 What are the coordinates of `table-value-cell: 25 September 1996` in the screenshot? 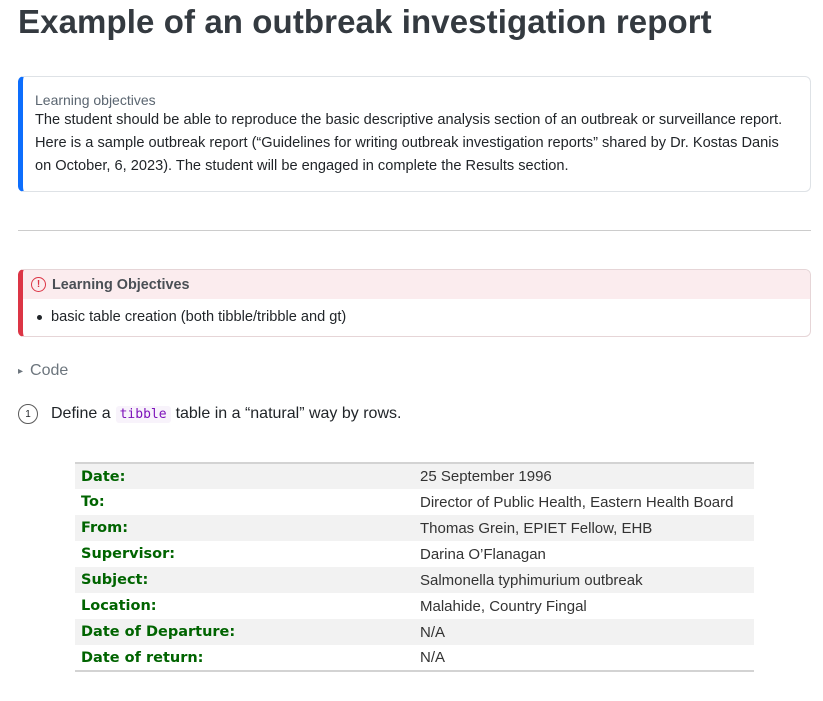 It's located at (584, 476).